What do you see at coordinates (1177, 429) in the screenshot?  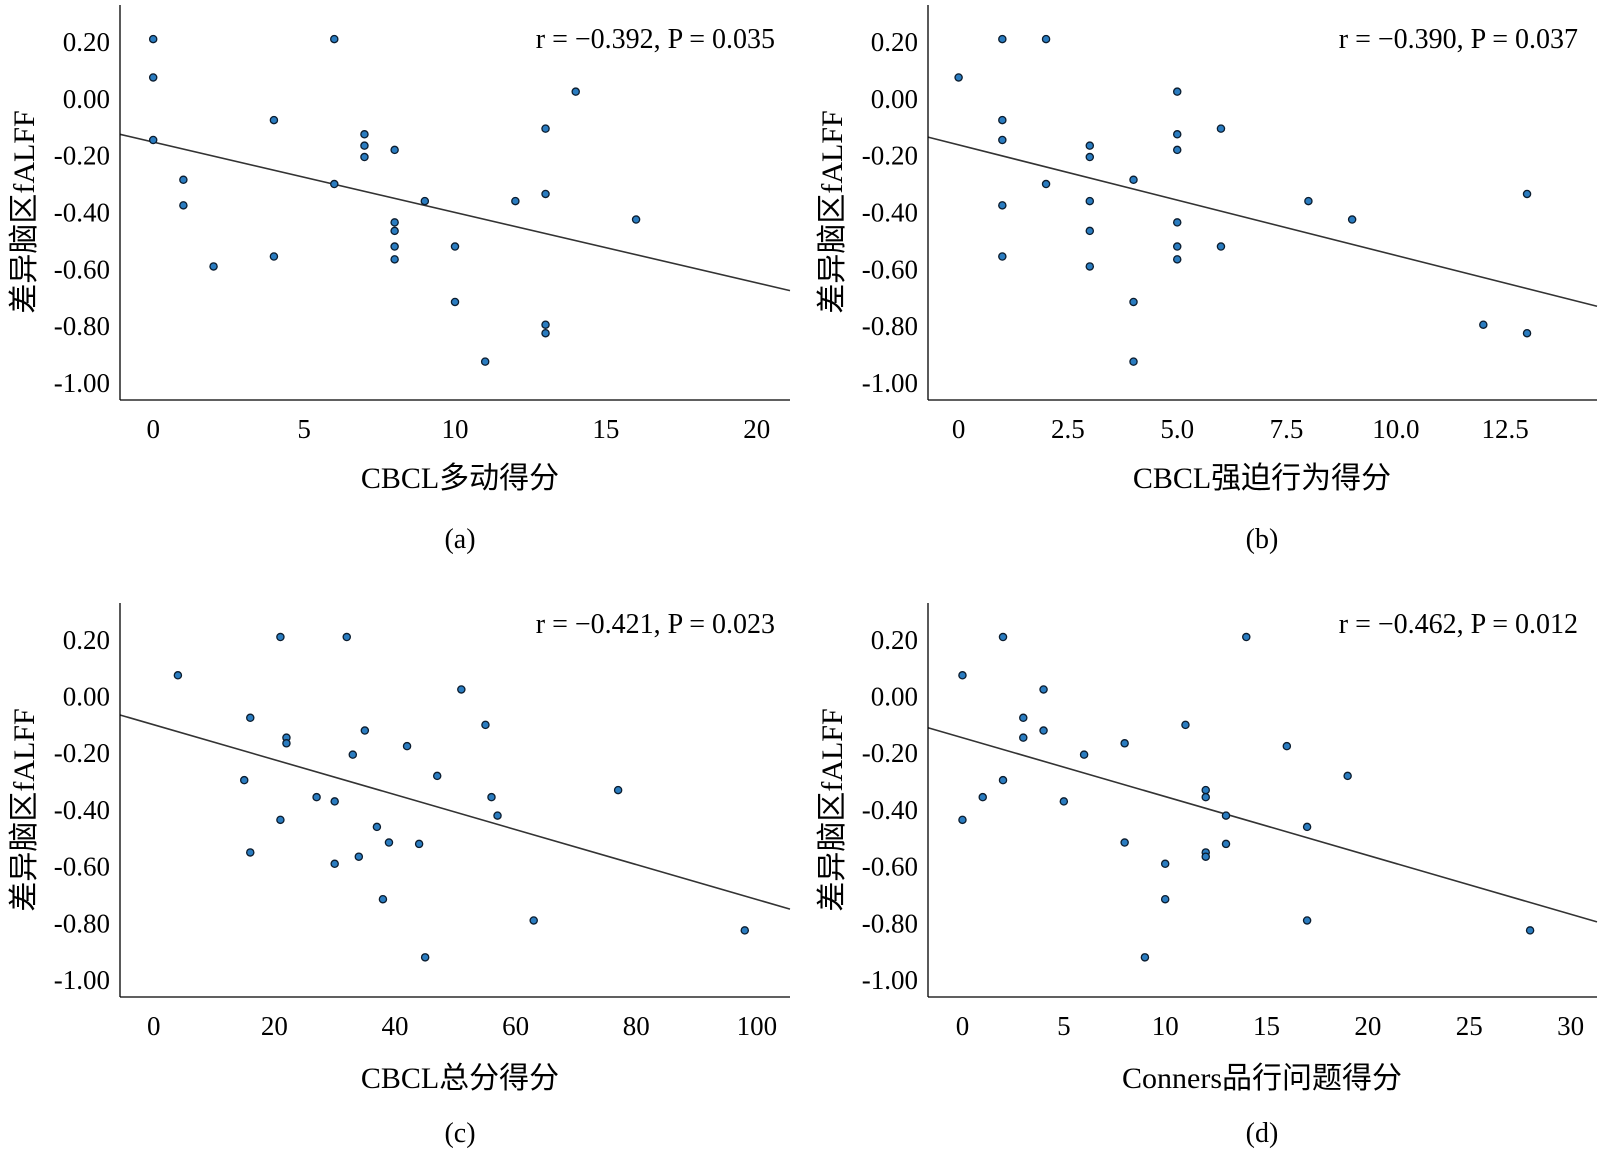 I see `x-tick-label: 5.0` at bounding box center [1177, 429].